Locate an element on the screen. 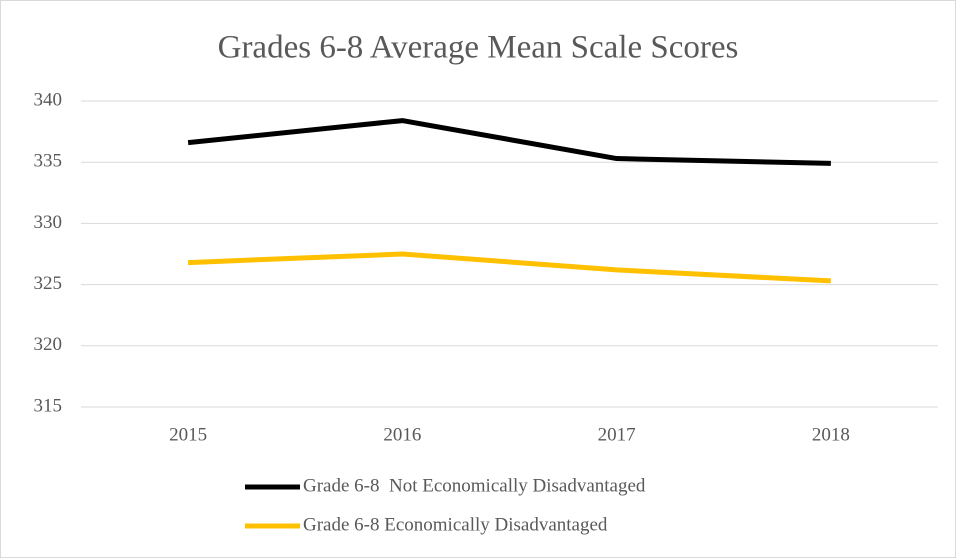 Image resolution: width=957 pixels, height=559 pixels. legend-label: Grade 6-8 Economically Disadvantaged is located at coordinates (455, 524).